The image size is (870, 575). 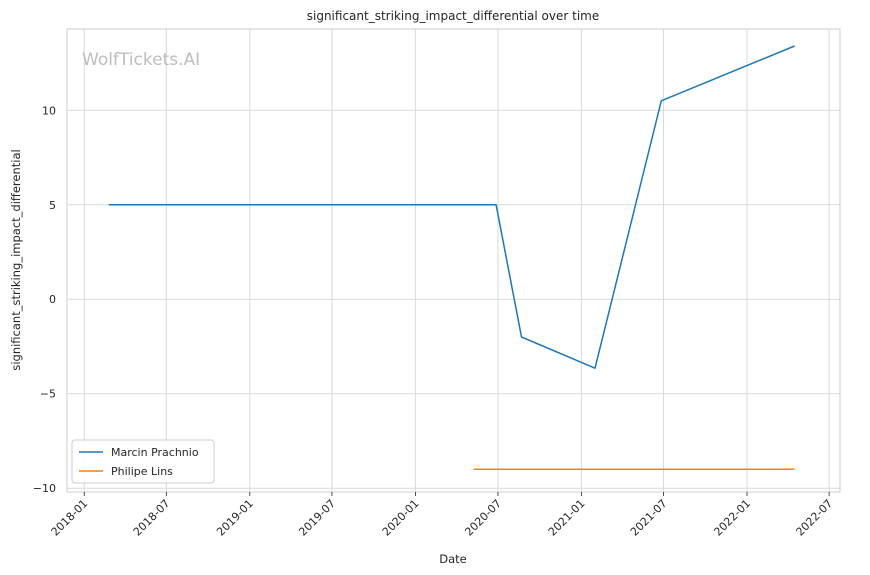 What do you see at coordinates (483, 518) in the screenshot?
I see `x-tick-label: 2020-07` at bounding box center [483, 518].